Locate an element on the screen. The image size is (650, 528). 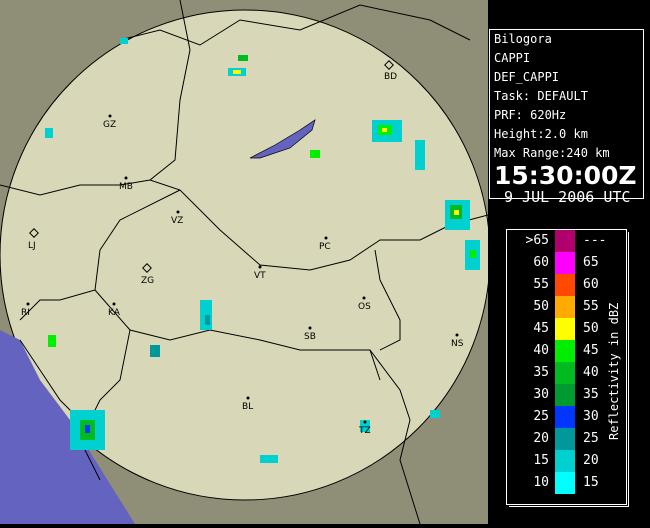
legend-high: 45 is located at coordinates (591, 350).